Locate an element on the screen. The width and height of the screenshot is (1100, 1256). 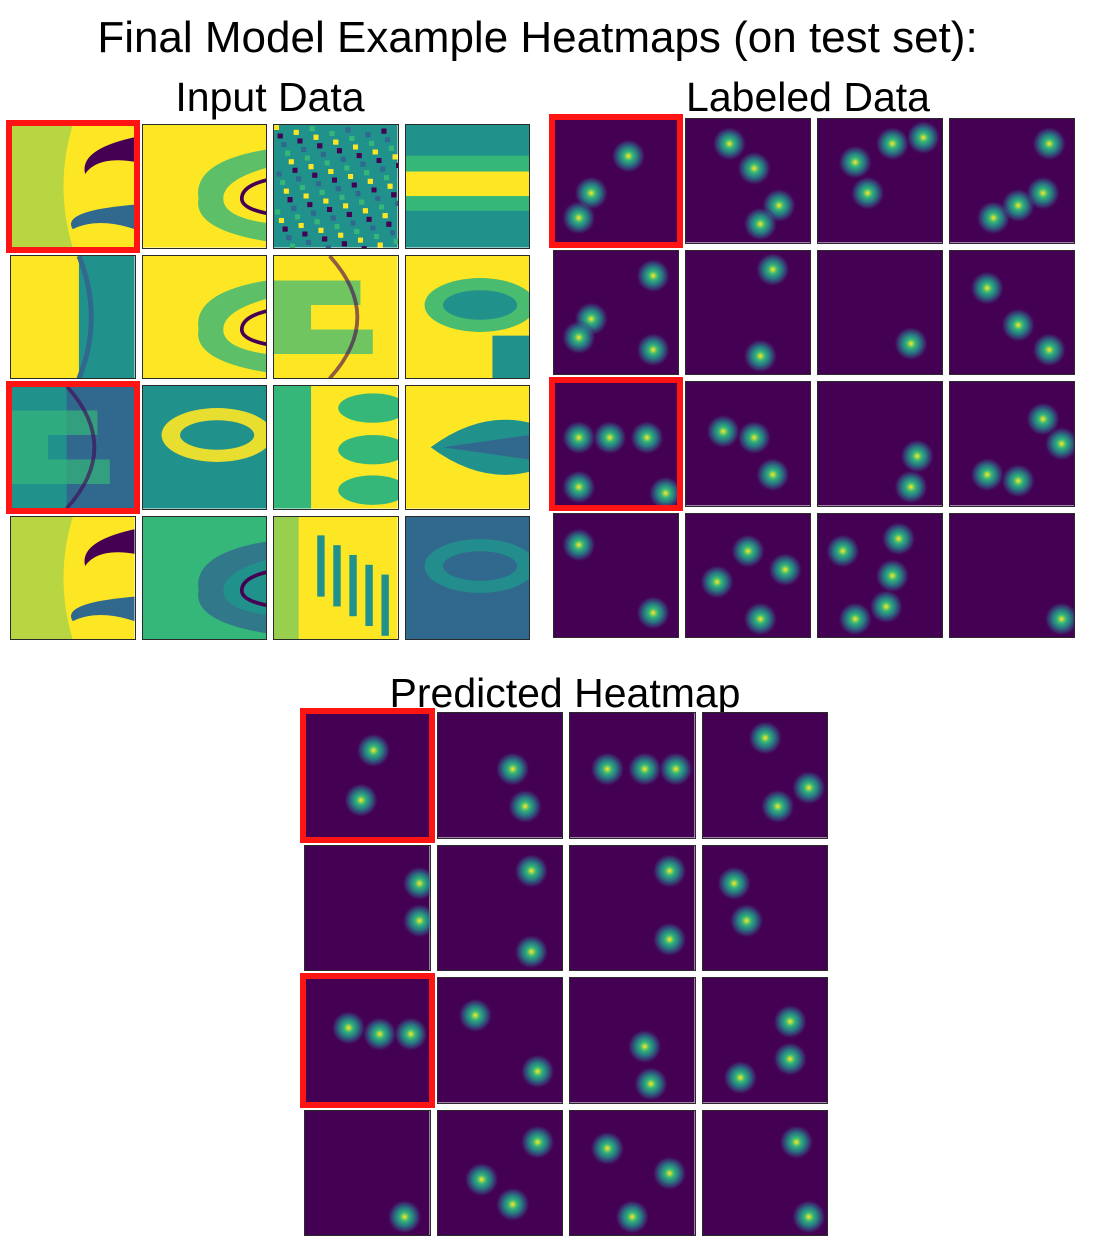
predicted-heatmap-label: Predicted Heatmap is located at coordinates (565, 693).